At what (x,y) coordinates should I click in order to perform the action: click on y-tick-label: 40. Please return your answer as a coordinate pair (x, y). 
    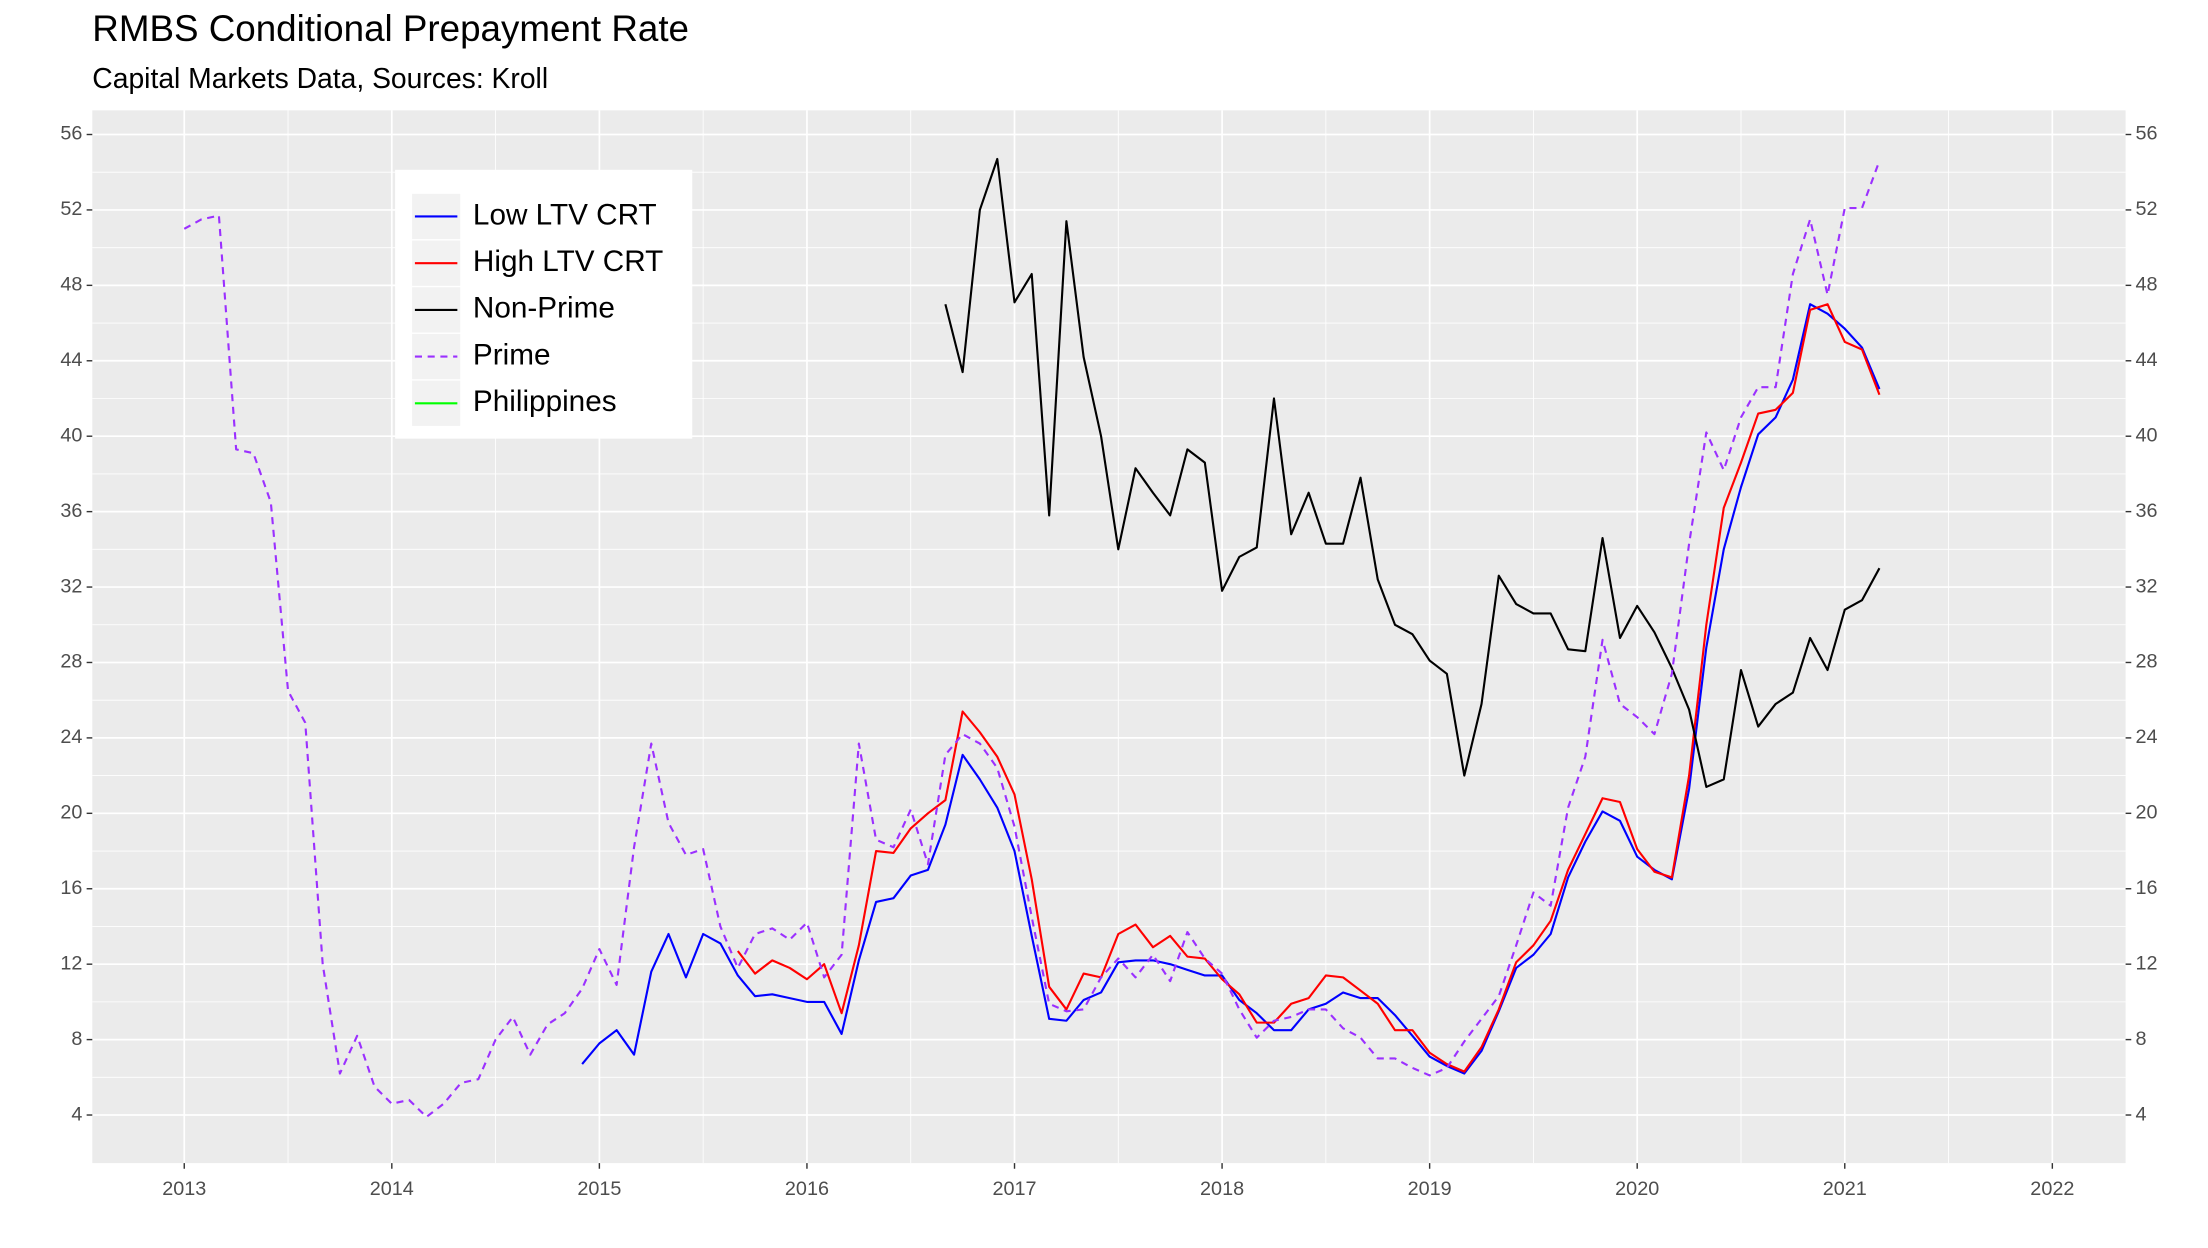
    Looking at the image, I should click on (71, 435).